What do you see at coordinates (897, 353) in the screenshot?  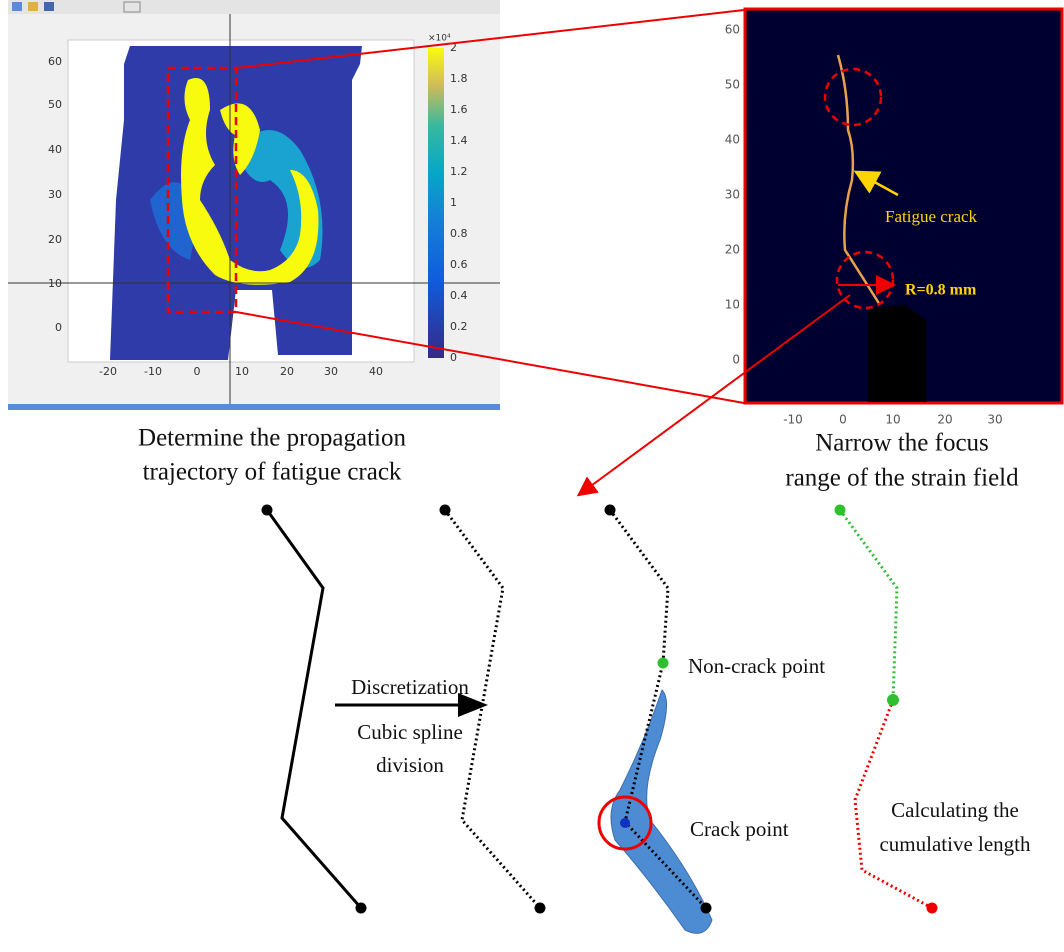 I see `notch` at bounding box center [897, 353].